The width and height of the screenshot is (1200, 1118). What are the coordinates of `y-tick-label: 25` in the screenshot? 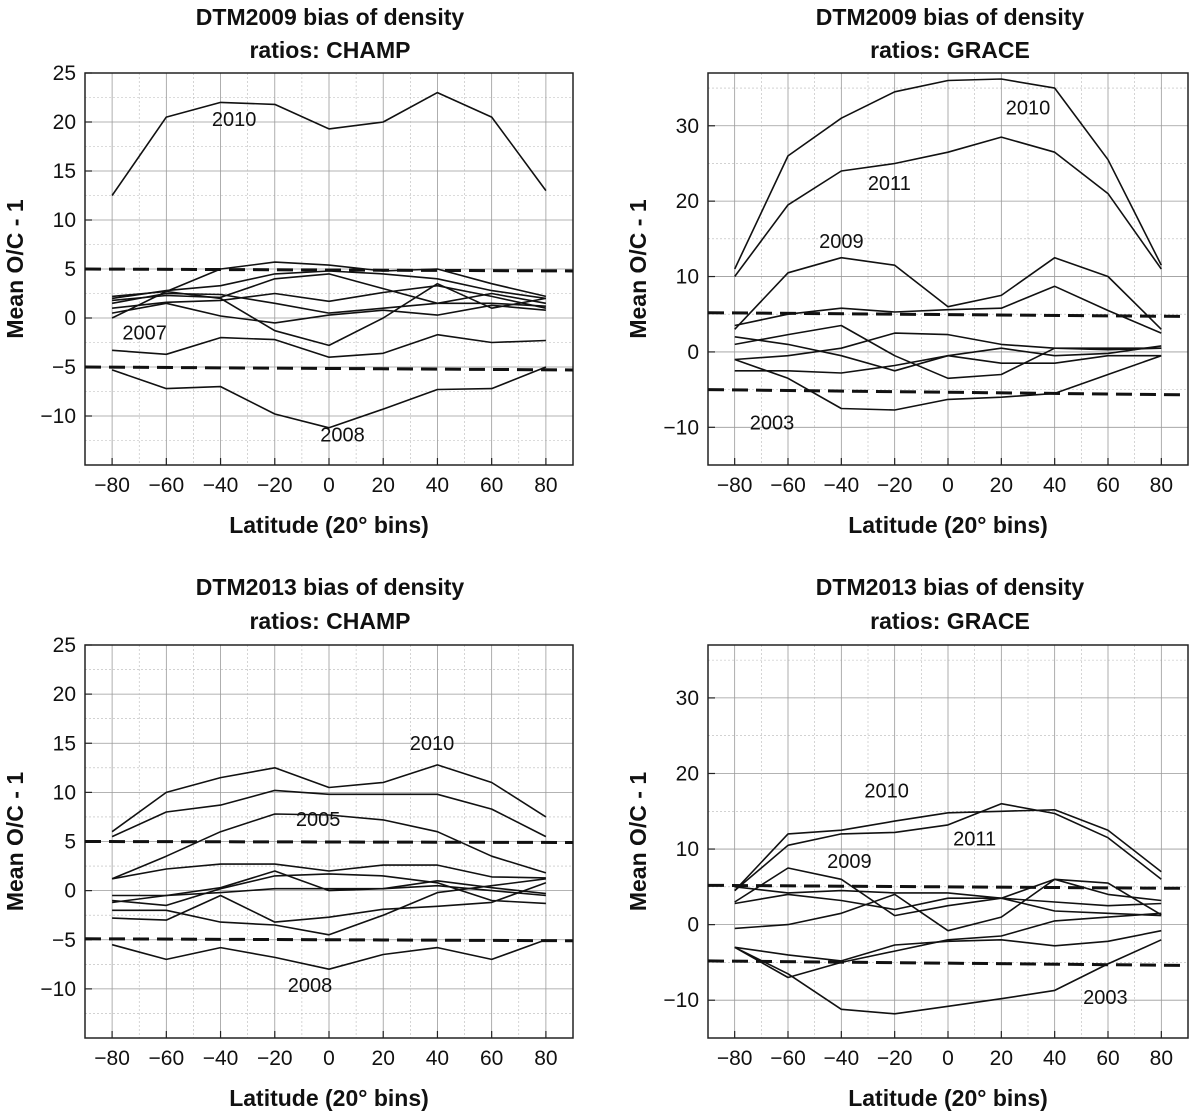 It's located at (64, 645).